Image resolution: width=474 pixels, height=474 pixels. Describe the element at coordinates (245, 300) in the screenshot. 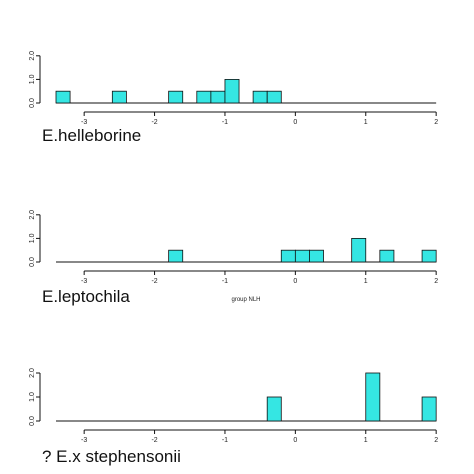

I see `x-axis-title-1: group NLH` at that location.